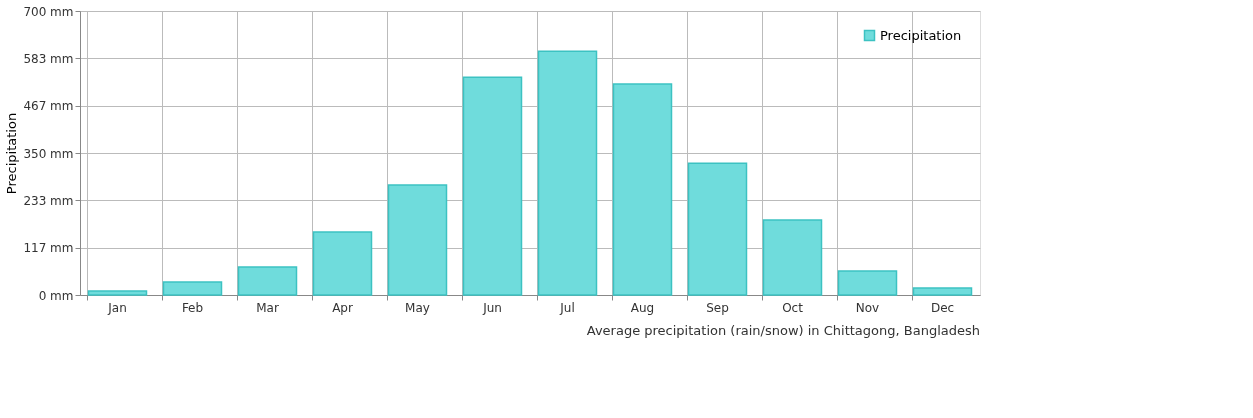 The image size is (1253, 418). I want to click on text: Average precipitation (rain/snow) in Chittagong, Bangladesh, so click(783, 330).